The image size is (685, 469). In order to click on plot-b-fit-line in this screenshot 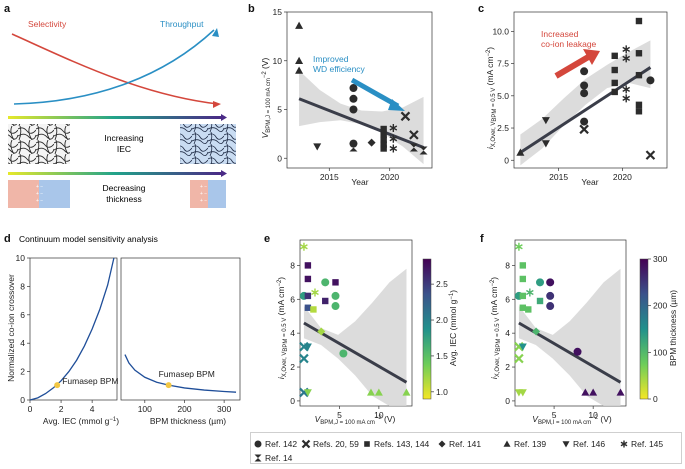, I will do `click(361, 123)`.